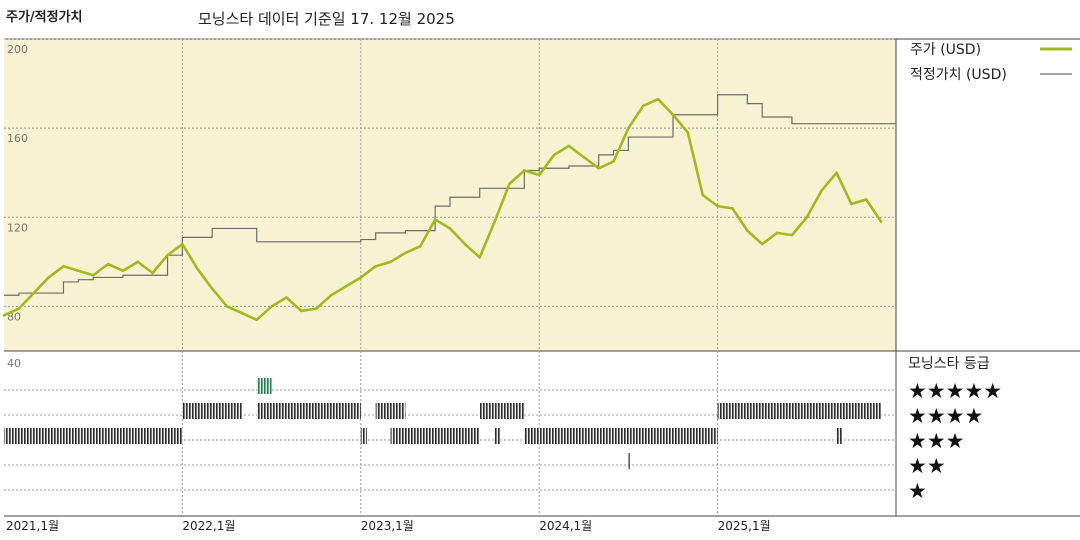 This screenshot has height=540, width=1080. Describe the element at coordinates (443, 423) in the screenshot. I see `rating-bands` at that location.